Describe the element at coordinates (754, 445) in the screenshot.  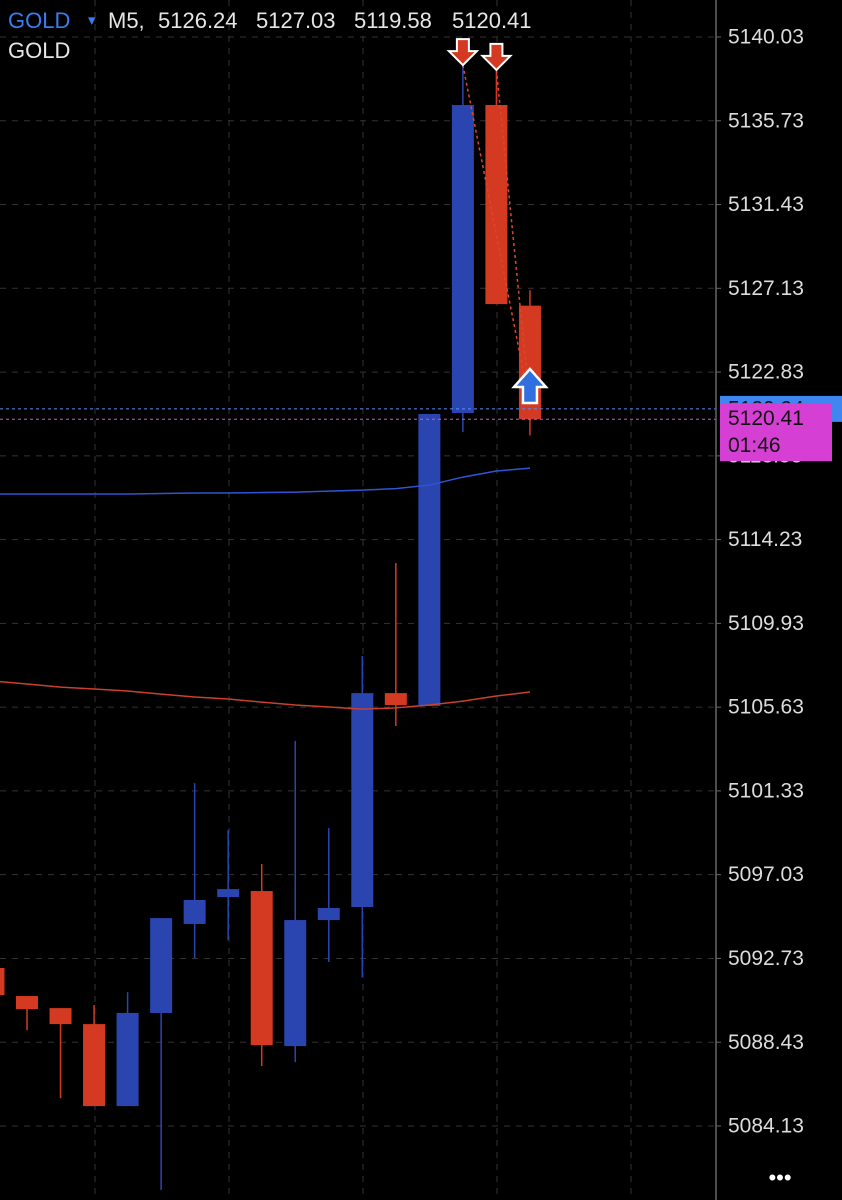
I see `countdown: 01:46` at that location.